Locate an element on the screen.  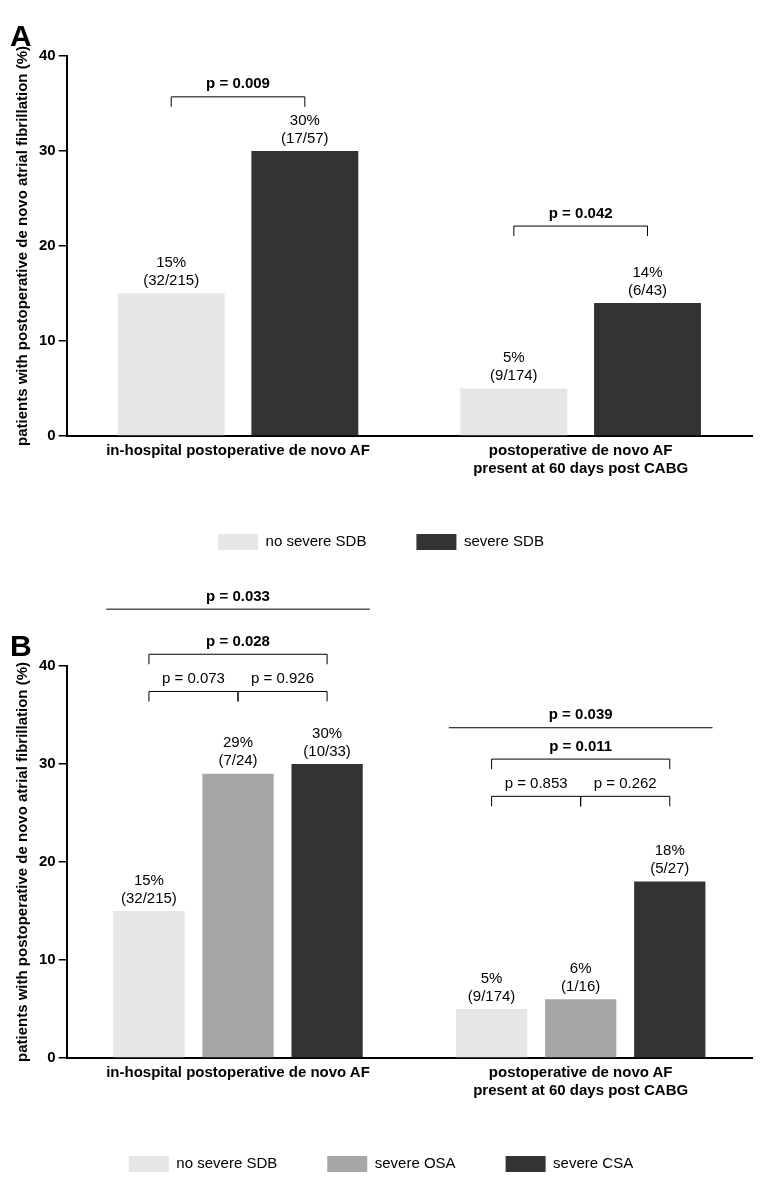
data-label: 30% (17/57) is located at coordinates (305, 128).